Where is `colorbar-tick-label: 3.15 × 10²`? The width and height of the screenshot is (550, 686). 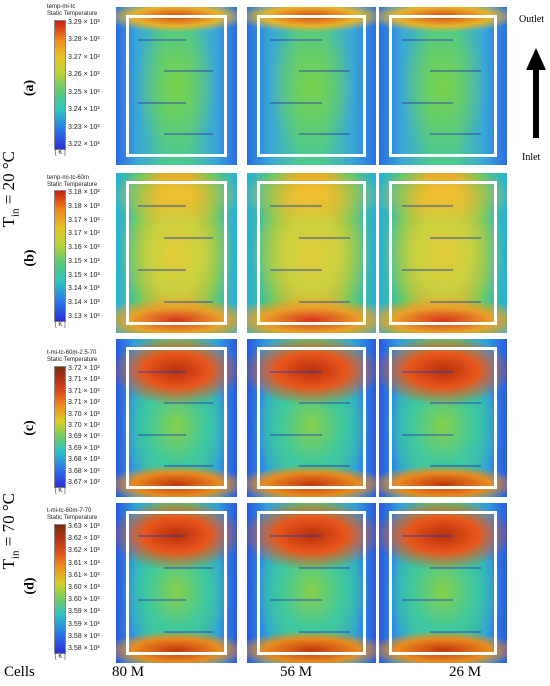
colorbar-tick-label: 3.15 × 10² is located at coordinates (84, 261).